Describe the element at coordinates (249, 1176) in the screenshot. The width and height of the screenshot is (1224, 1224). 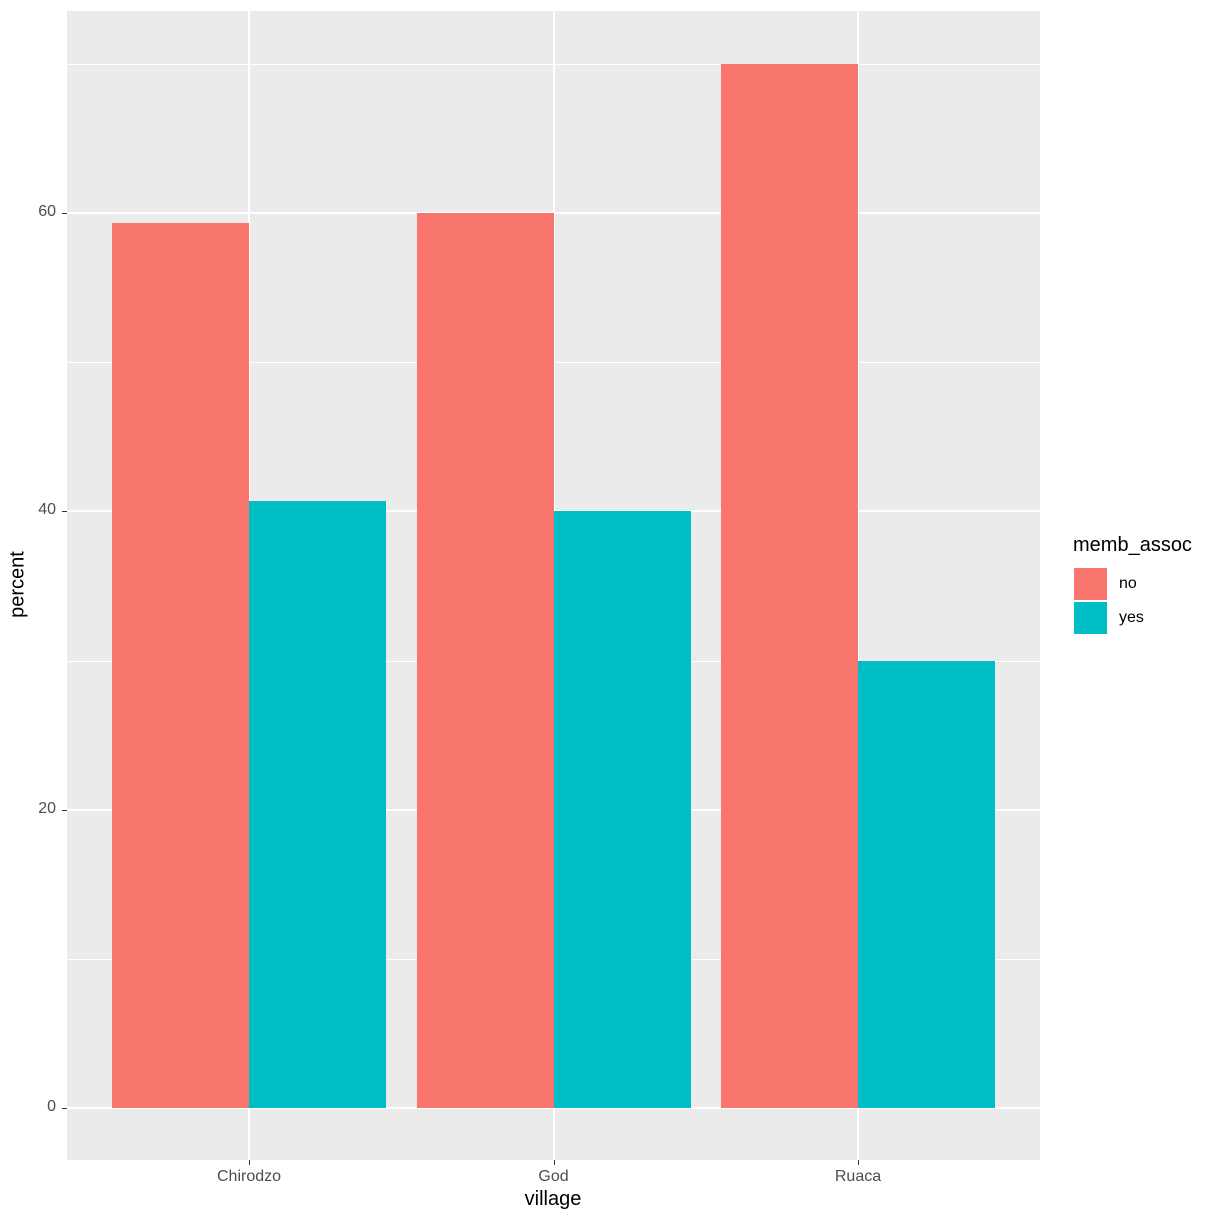
I see `x-tick-label: Chirodzo` at that location.